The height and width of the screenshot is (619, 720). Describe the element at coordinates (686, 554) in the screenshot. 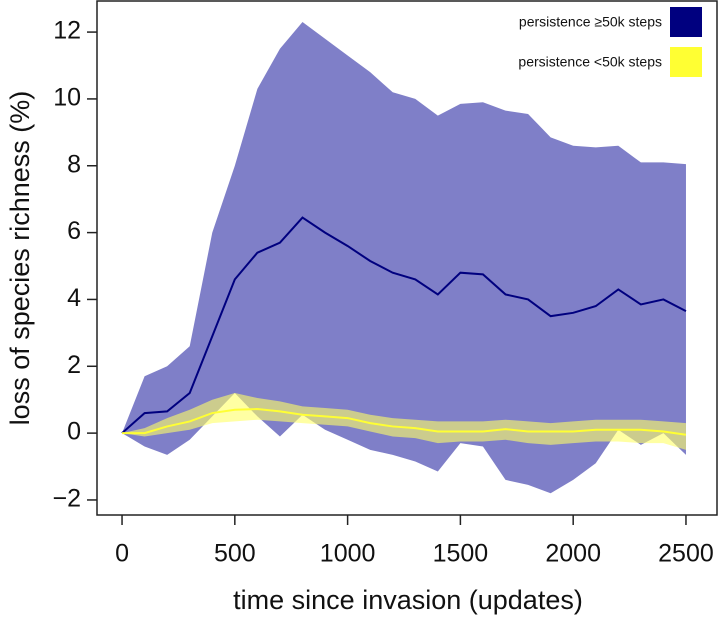

I see `x-tick-label: 2500` at that location.